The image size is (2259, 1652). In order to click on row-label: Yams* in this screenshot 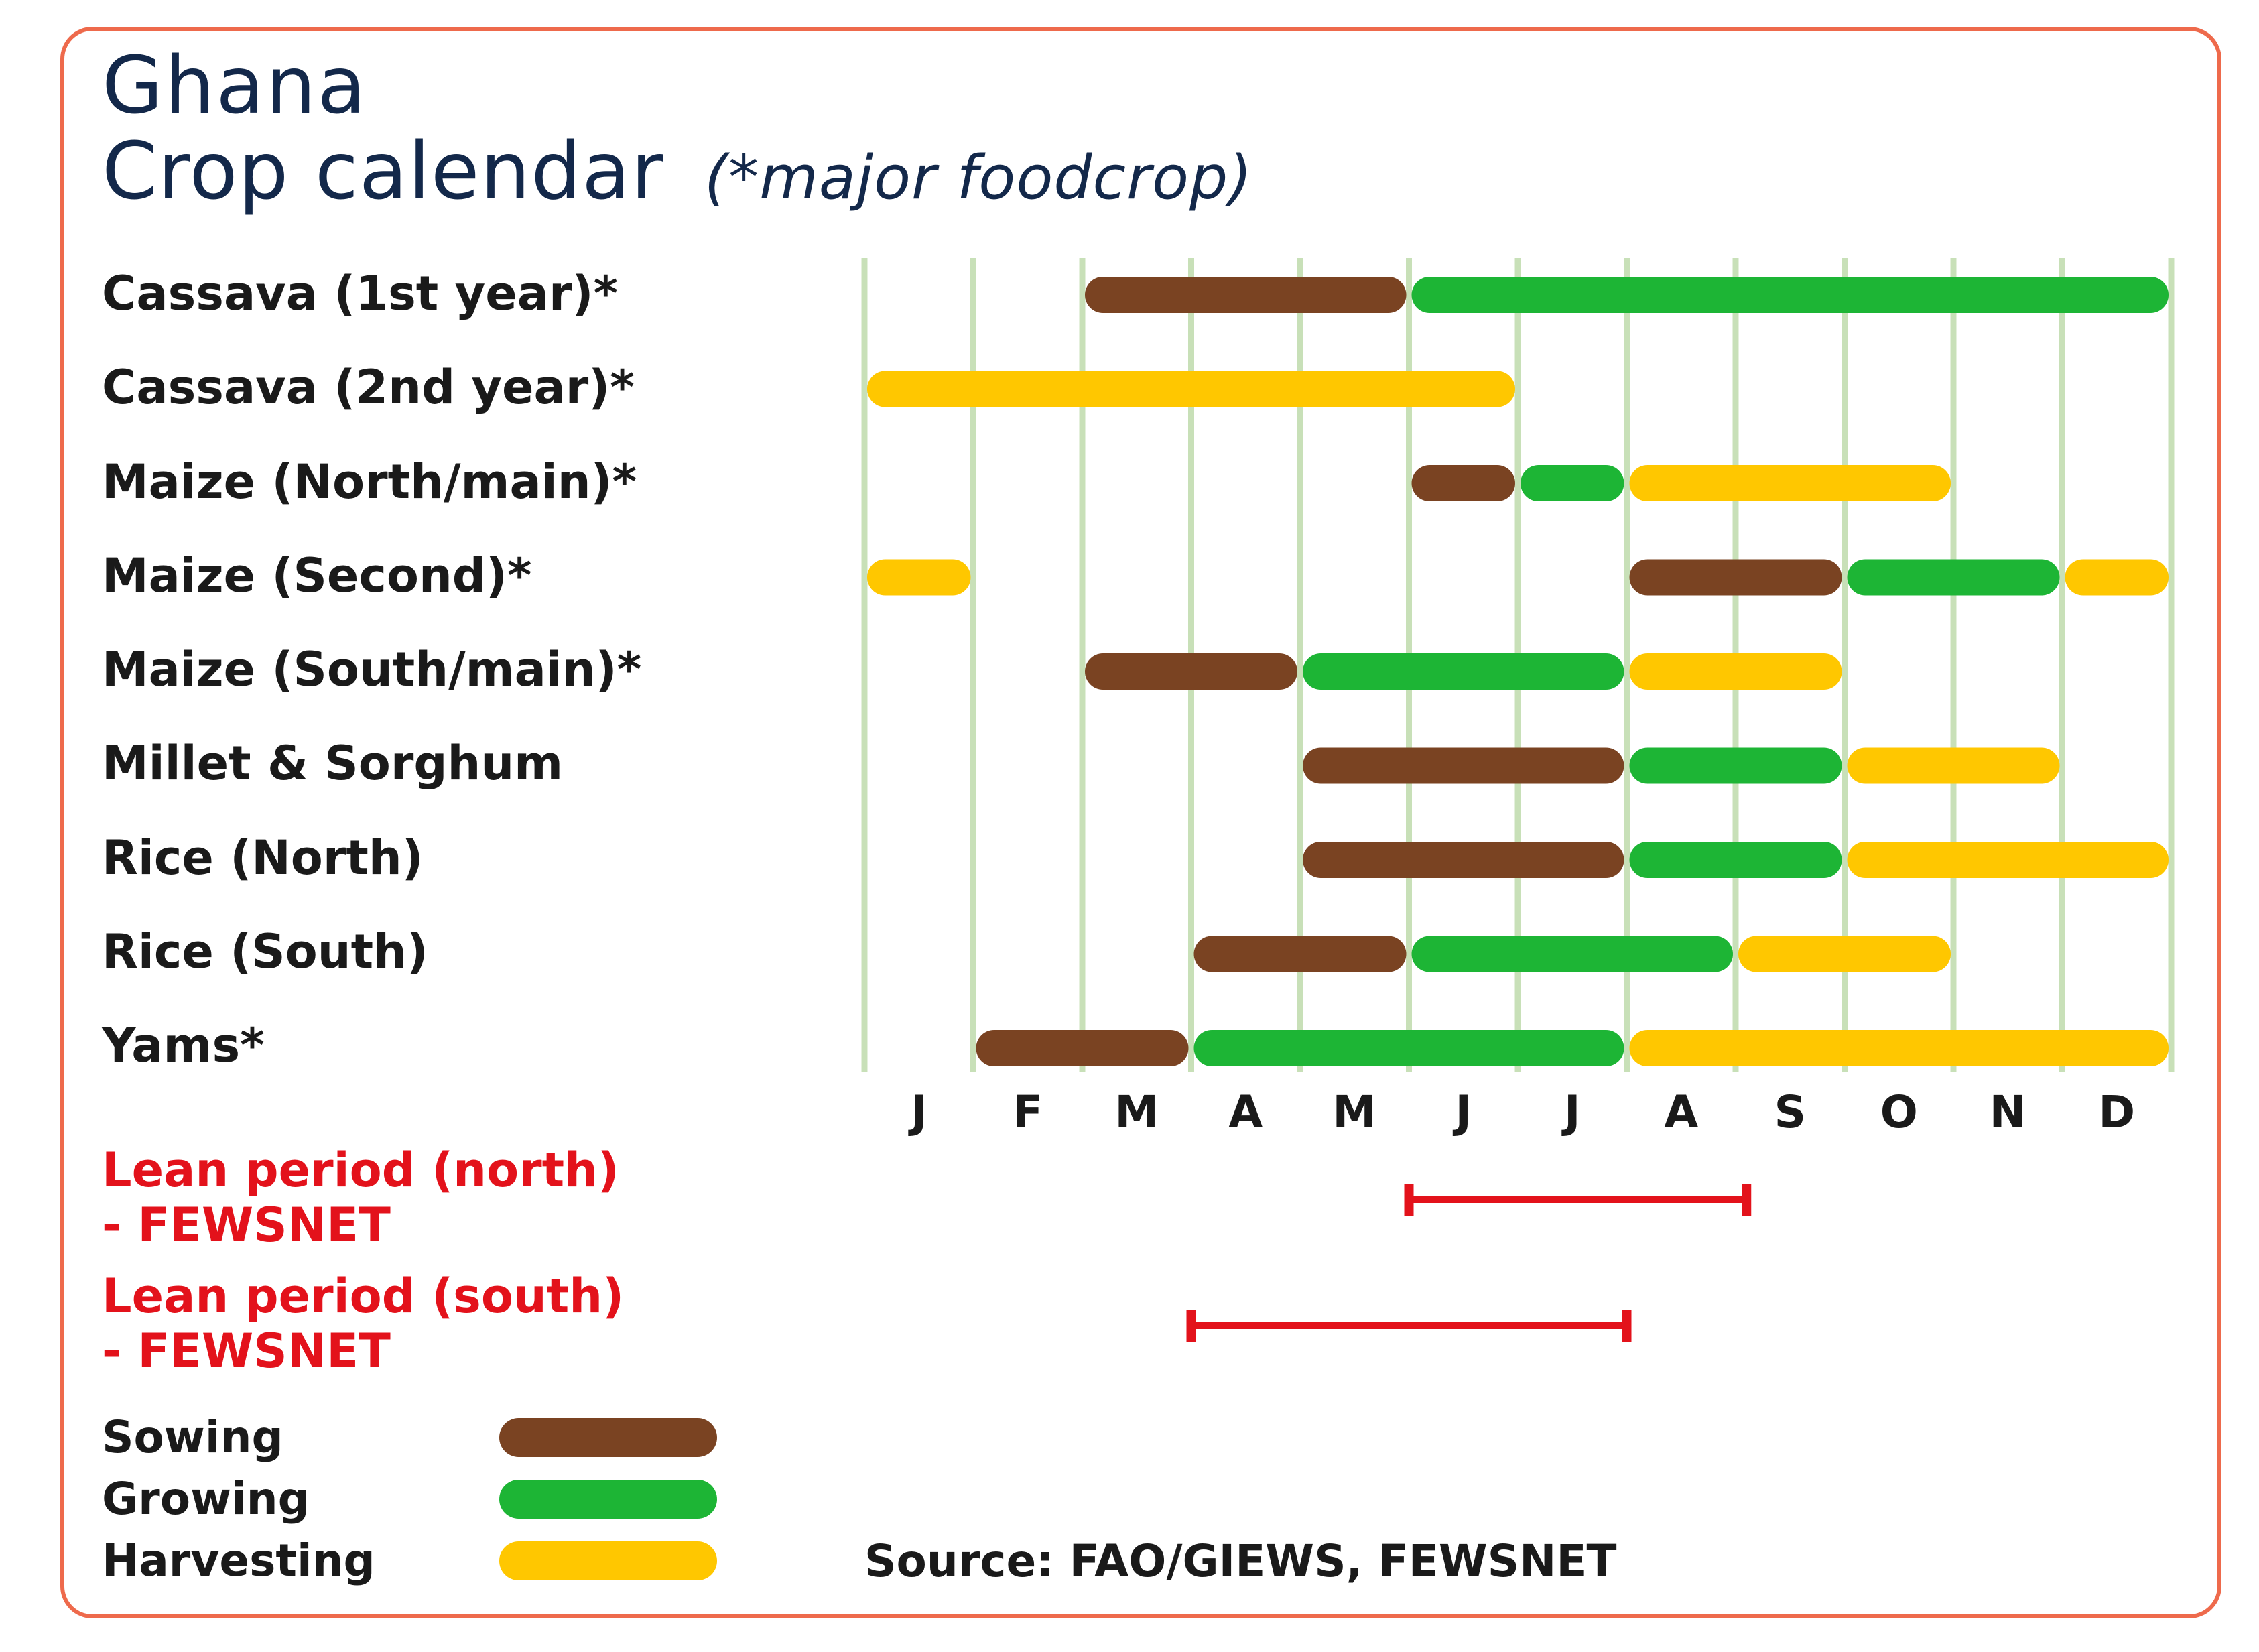, I will do `click(183, 1045)`.